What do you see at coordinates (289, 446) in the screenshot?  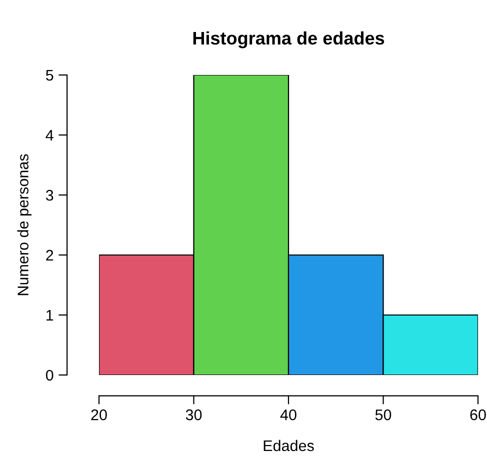 I see `x-axis-title: Edades` at bounding box center [289, 446].